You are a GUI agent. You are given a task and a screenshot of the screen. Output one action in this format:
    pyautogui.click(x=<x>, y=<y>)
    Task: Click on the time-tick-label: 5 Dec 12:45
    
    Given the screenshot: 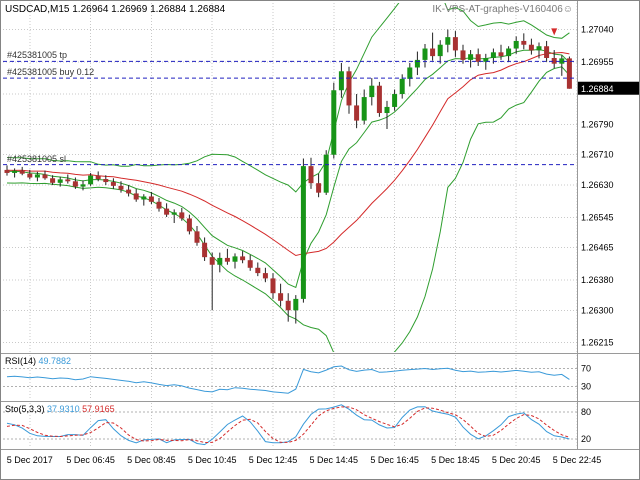 What is the action you would take?
    pyautogui.click(x=273, y=460)
    